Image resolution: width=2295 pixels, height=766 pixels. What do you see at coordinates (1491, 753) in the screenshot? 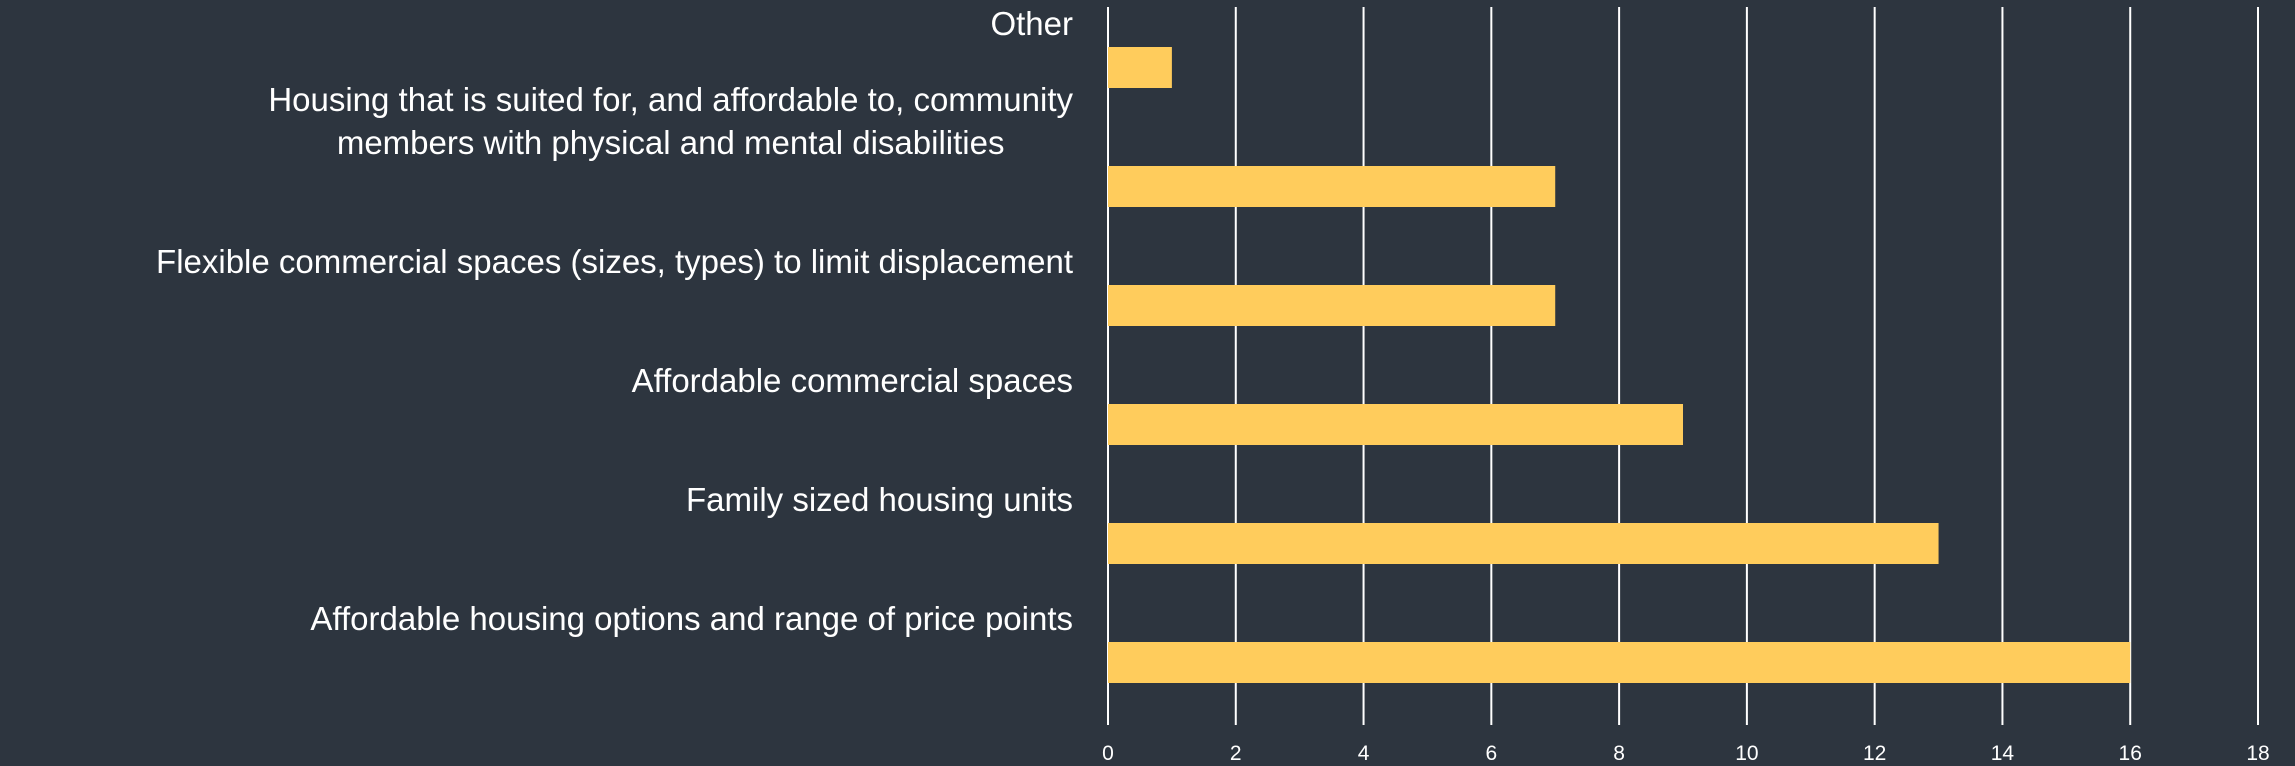
I see `x-tick-label: 6` at bounding box center [1491, 753].